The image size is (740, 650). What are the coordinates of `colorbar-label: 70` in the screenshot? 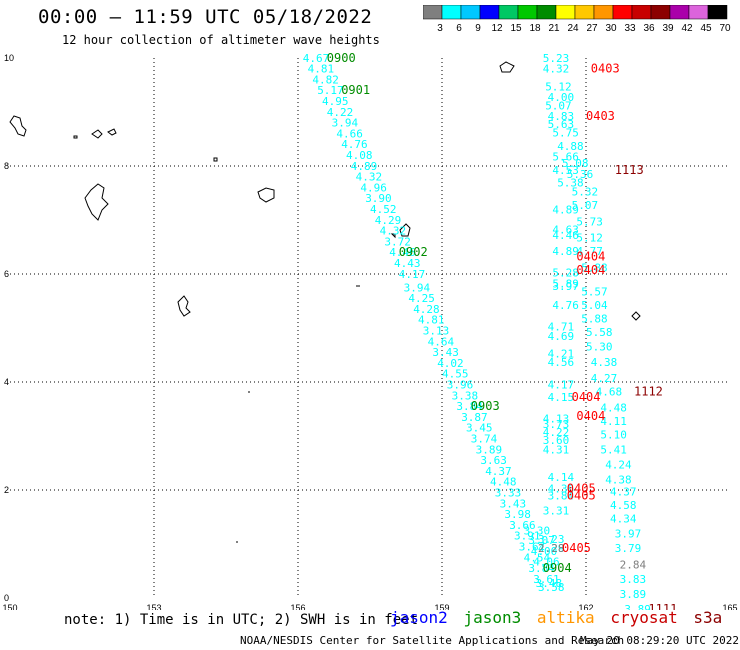 It's located at (725, 28).